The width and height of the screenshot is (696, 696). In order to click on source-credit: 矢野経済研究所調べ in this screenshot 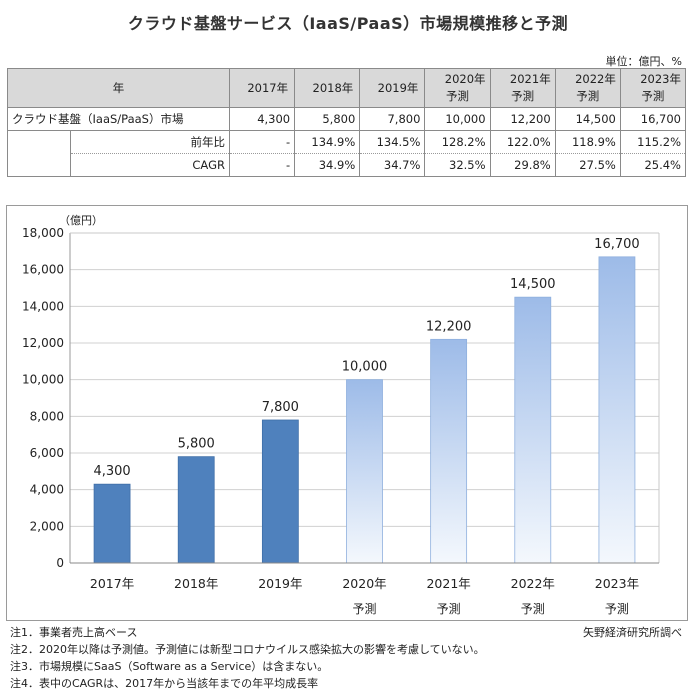, I will do `click(632, 632)`.